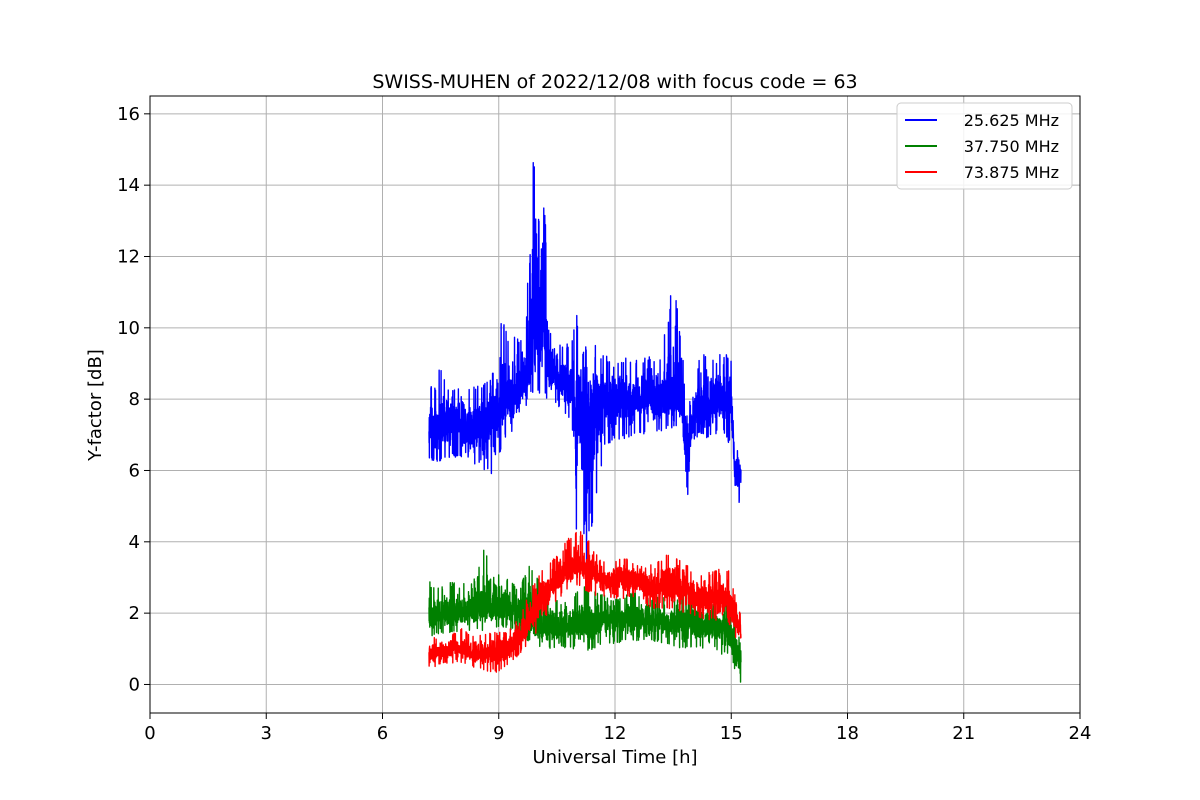 The image size is (1200, 800). Describe the element at coordinates (731, 733) in the screenshot. I see `x-tick-label: 15` at that location.